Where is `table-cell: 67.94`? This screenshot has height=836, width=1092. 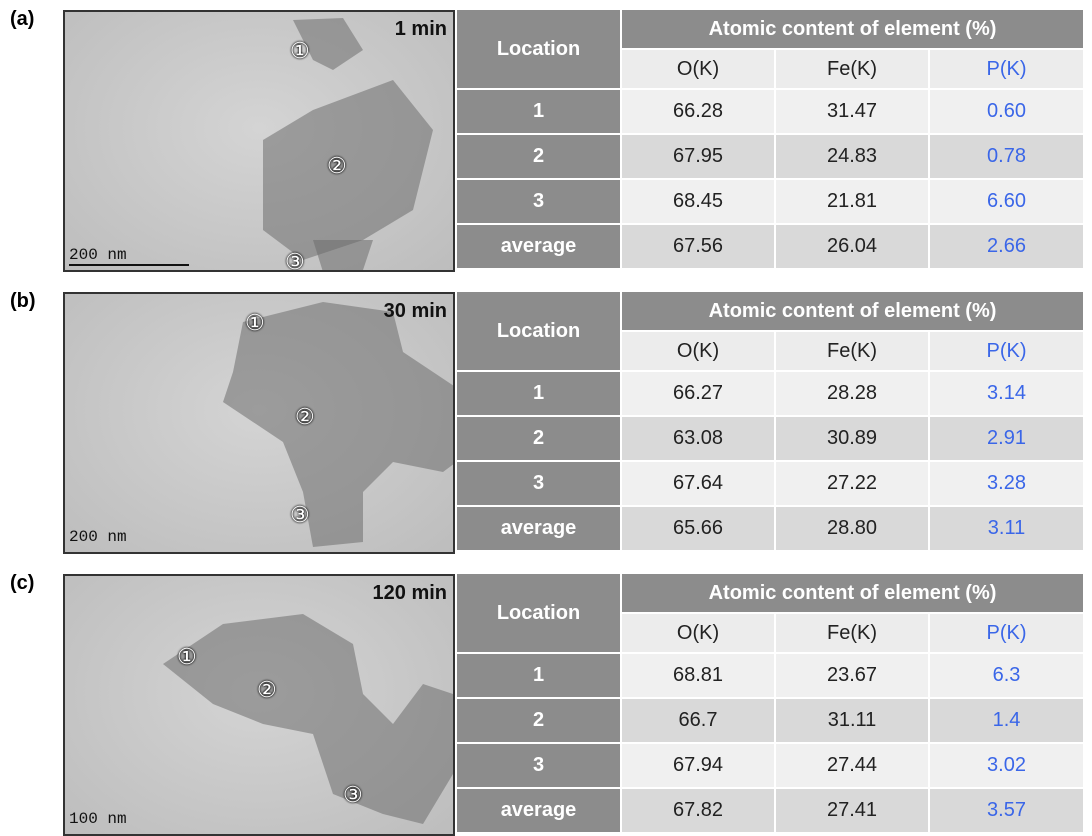
table-cell: 67.94 is located at coordinates (699, 766).